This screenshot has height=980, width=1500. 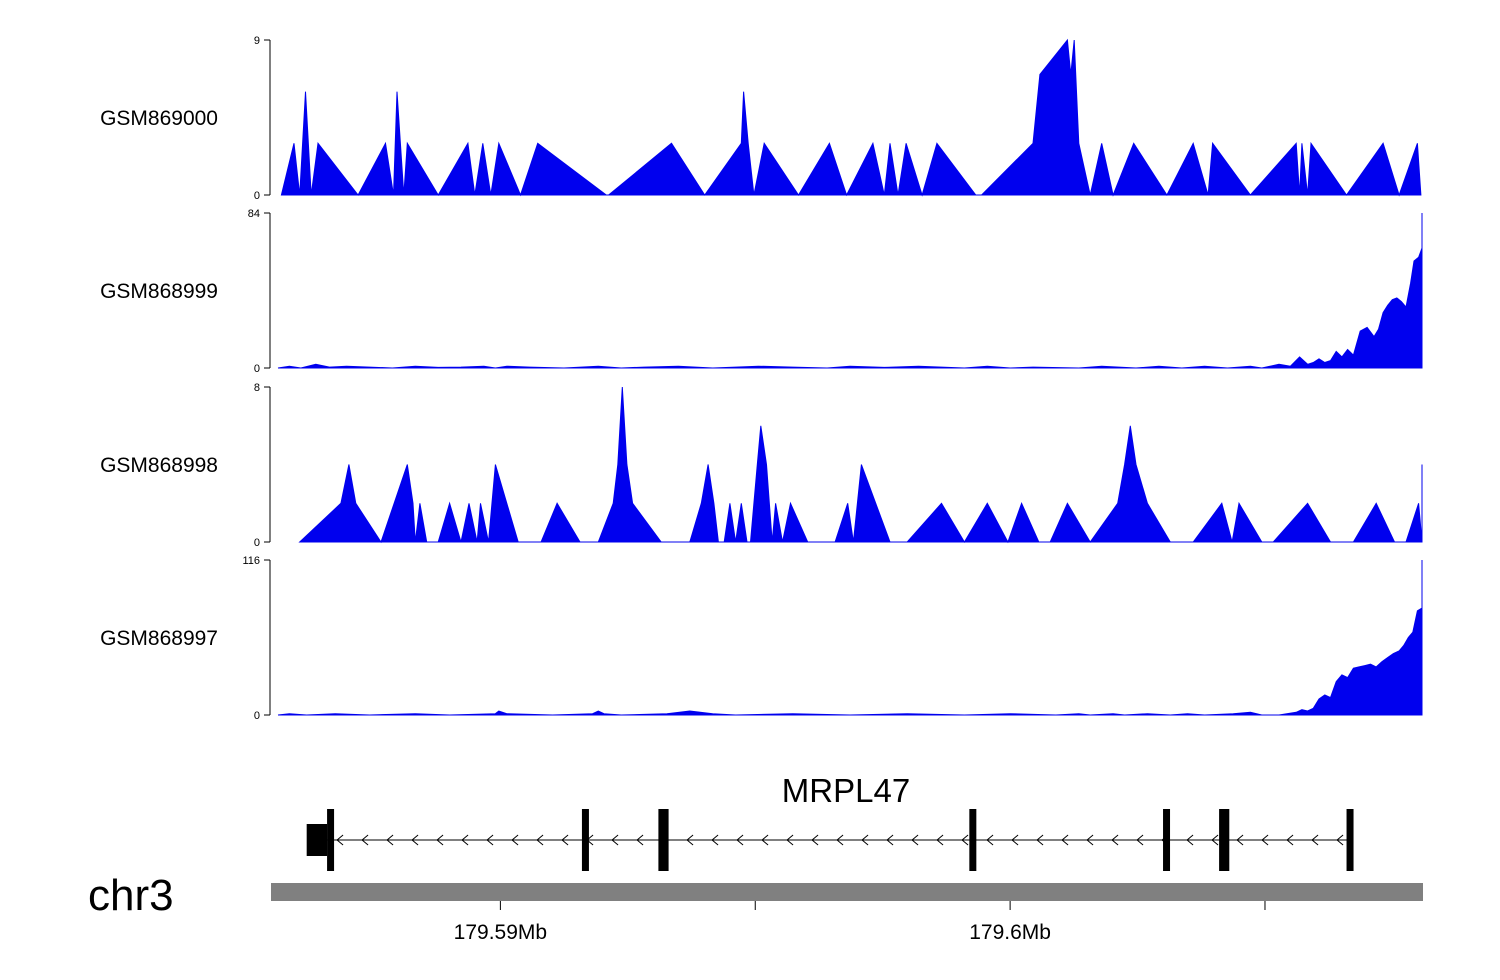 I want to click on gene-track: MRPL47, so click(x=830, y=821).